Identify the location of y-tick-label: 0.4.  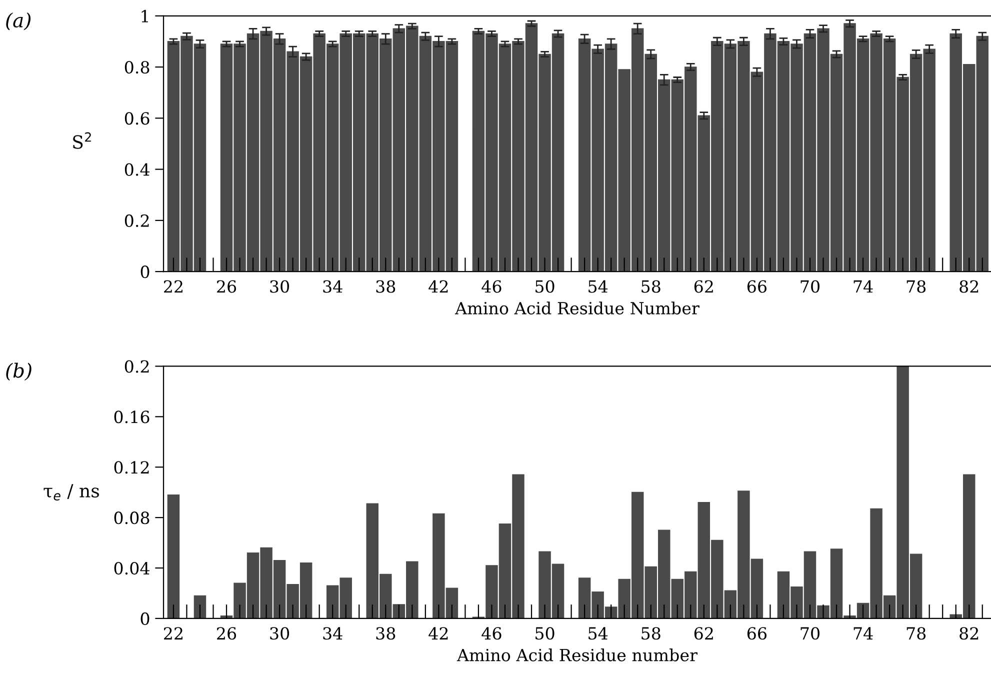
(137, 169).